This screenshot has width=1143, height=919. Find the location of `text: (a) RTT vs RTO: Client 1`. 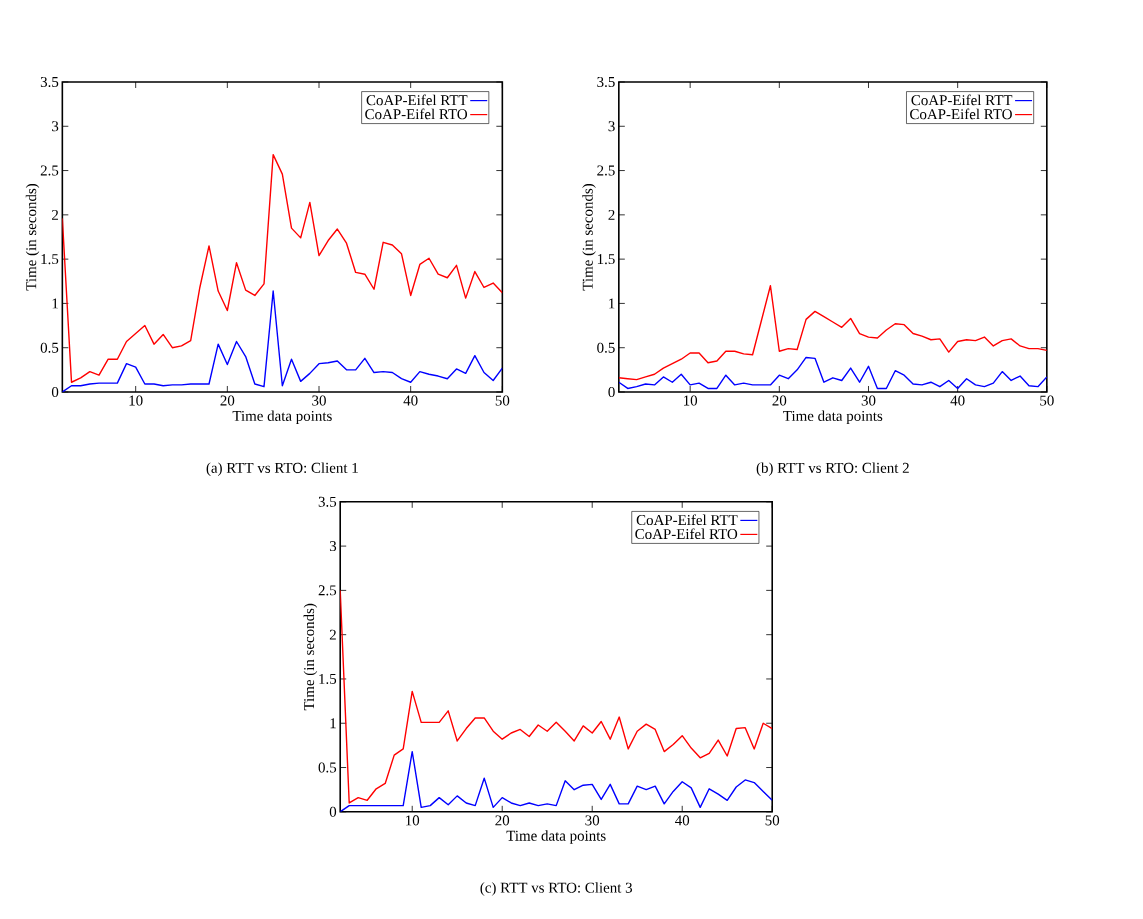

text: (a) RTT vs RTO: Client 1 is located at coordinates (282, 469).